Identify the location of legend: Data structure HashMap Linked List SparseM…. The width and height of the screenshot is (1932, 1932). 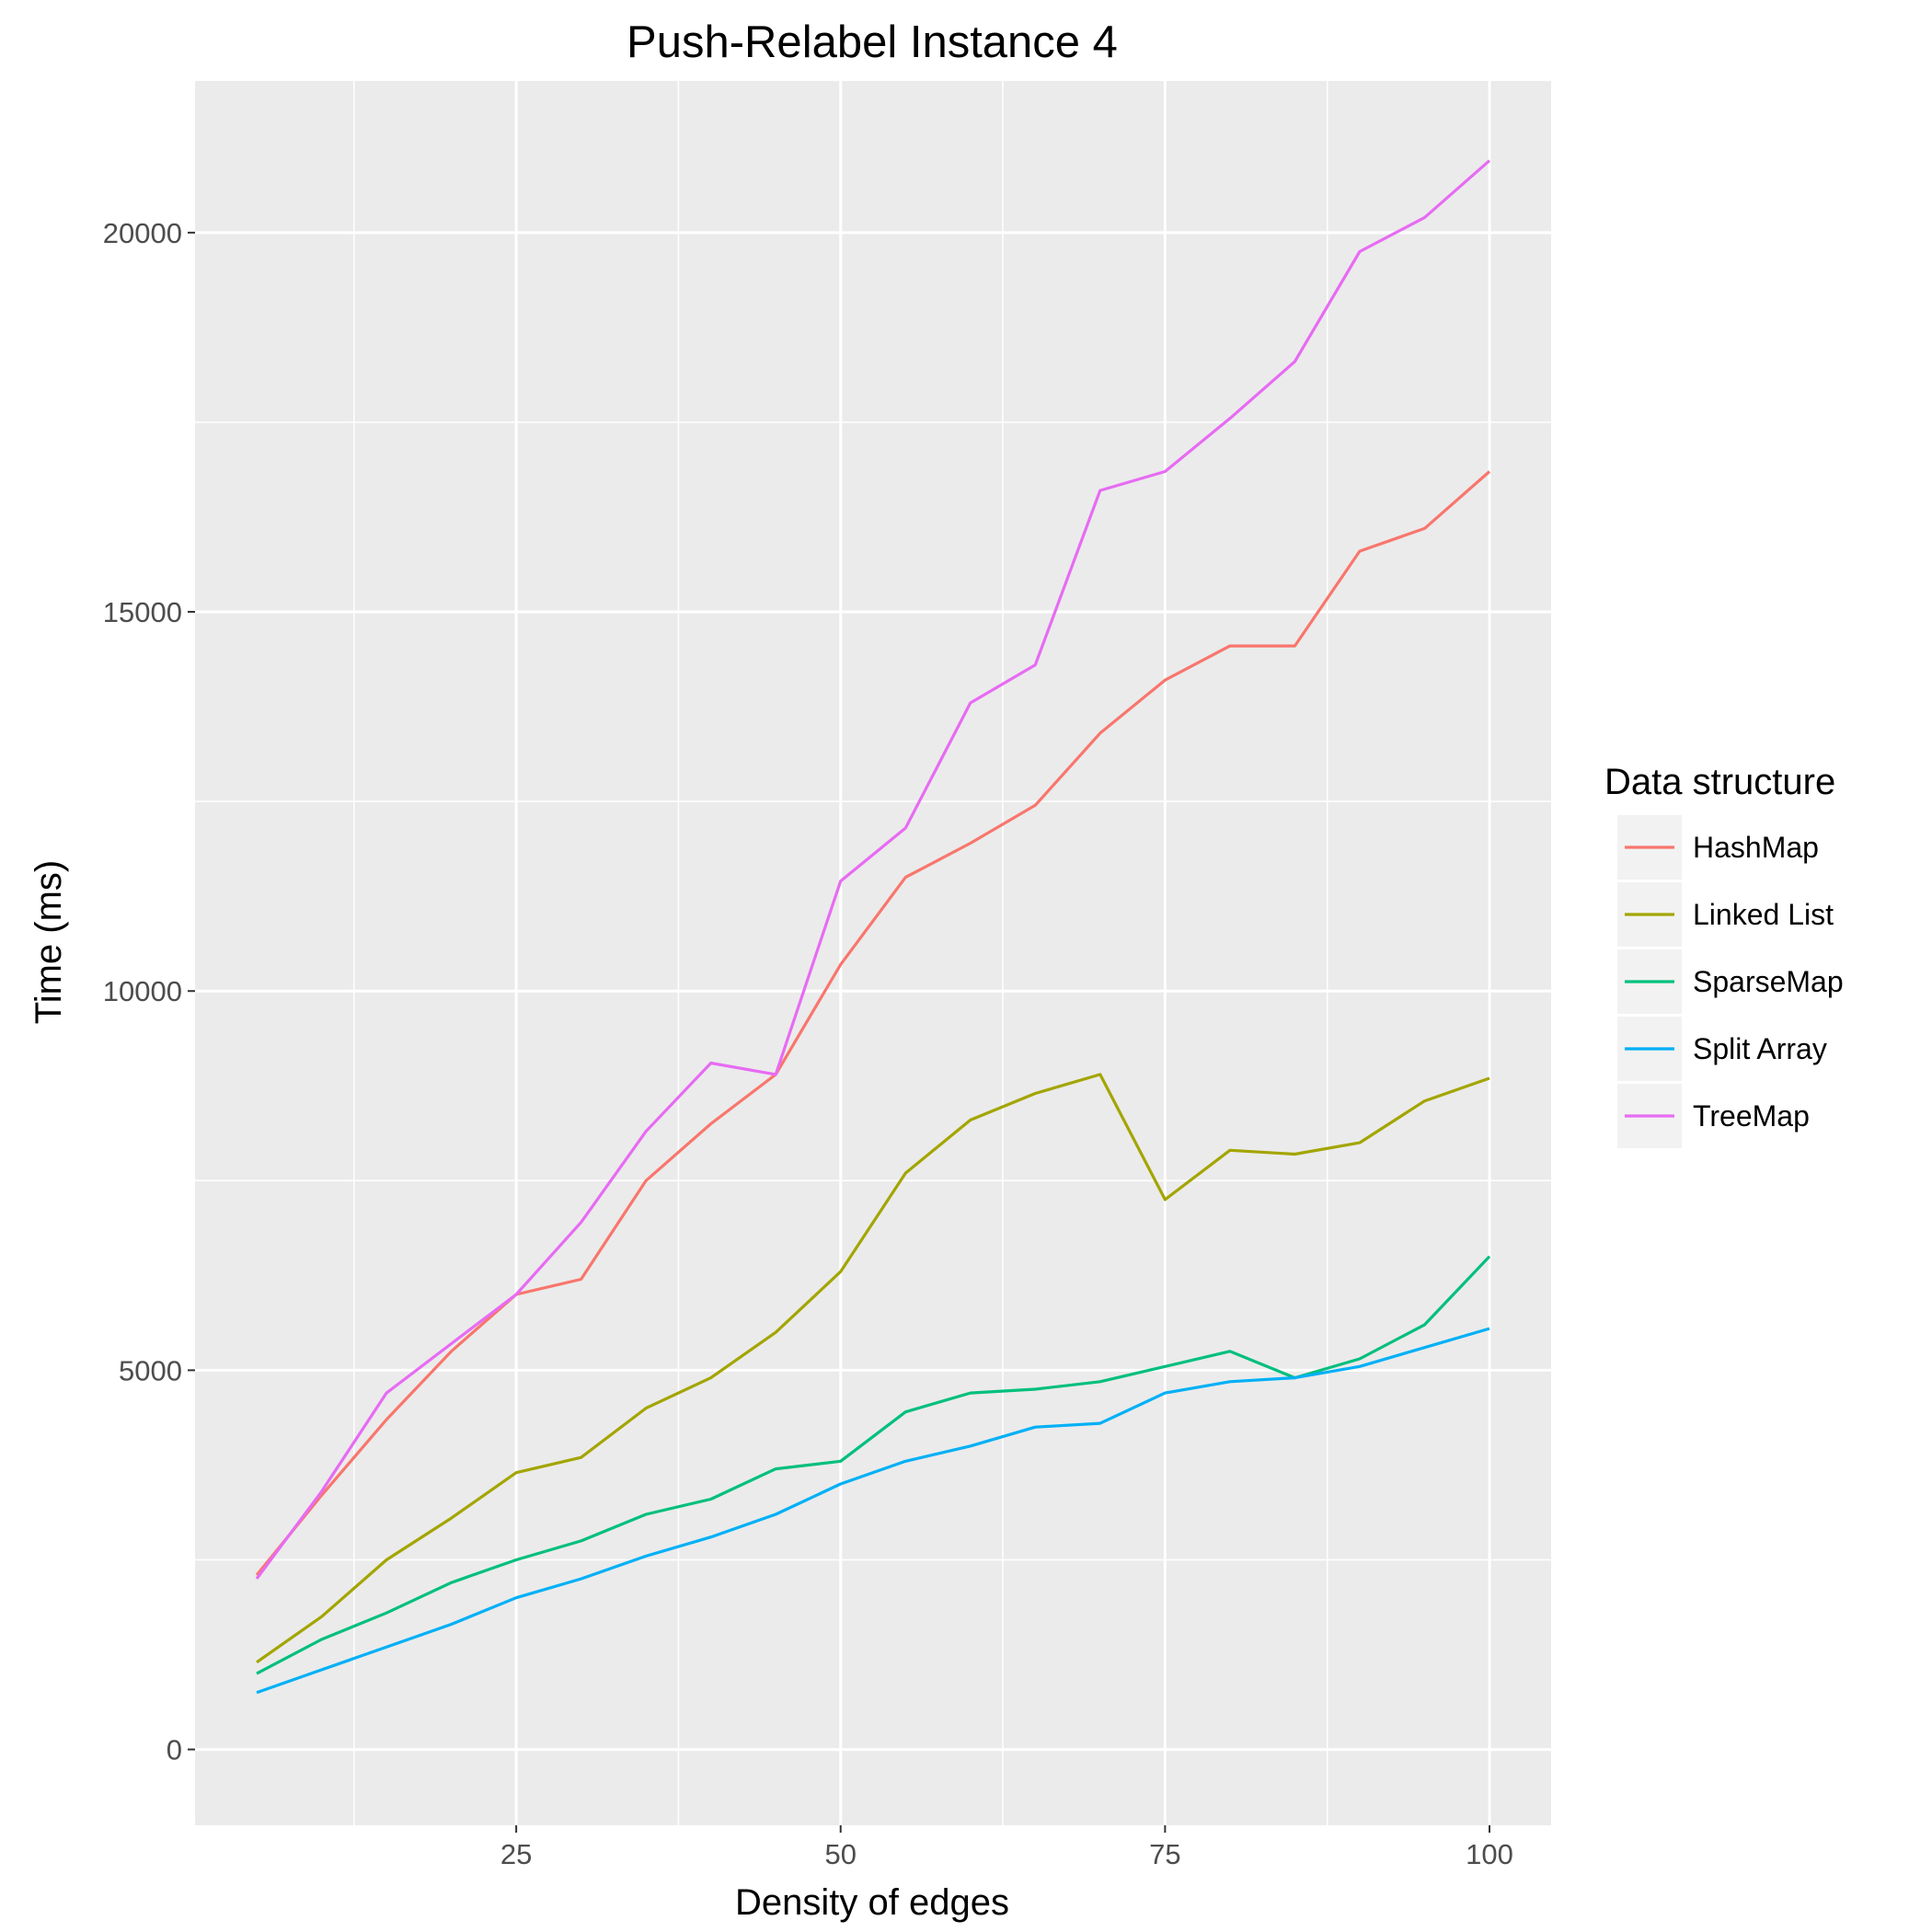
(1724, 955).